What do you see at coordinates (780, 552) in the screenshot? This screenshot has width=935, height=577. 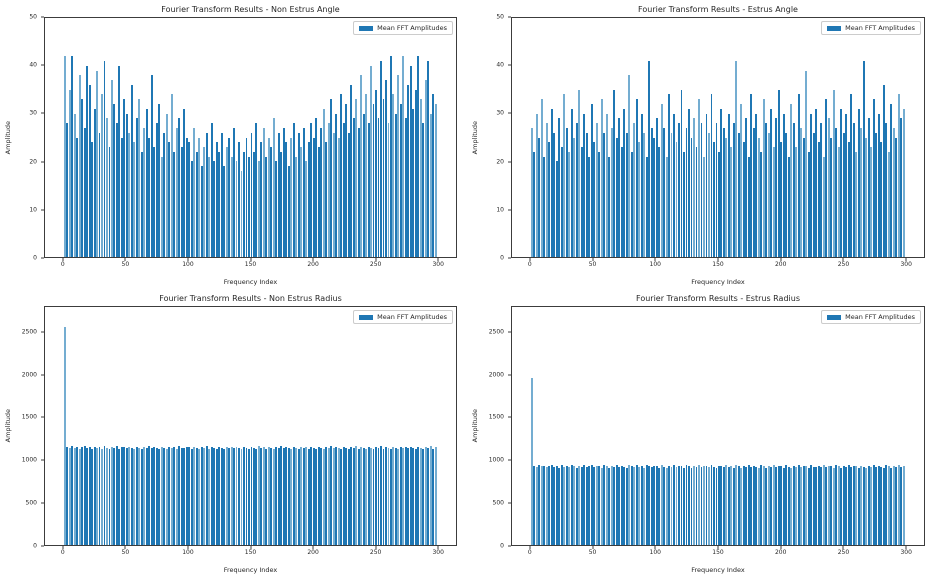 I see `x-tick-label: 200` at bounding box center [780, 552].